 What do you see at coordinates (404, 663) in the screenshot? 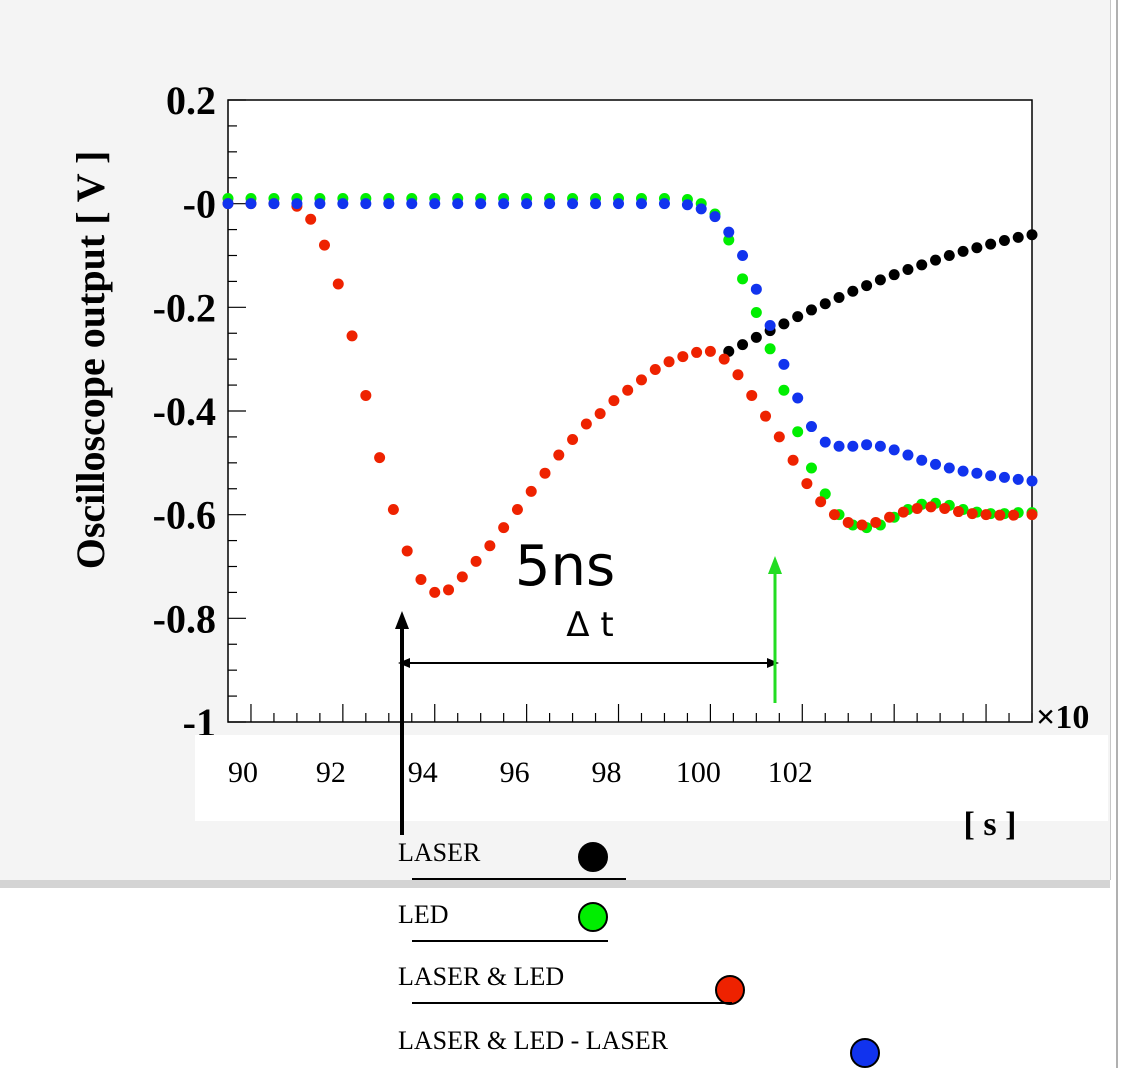
I see `delta-t-arrow-left-head` at bounding box center [404, 663].